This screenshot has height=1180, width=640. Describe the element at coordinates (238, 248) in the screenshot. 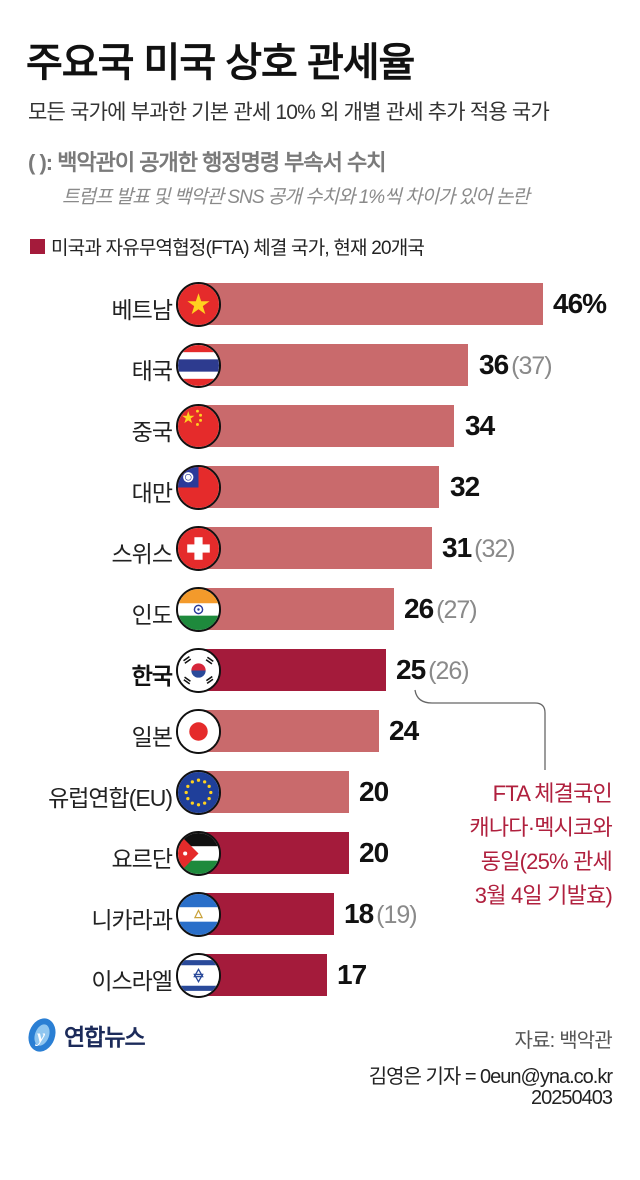

I see `legend-label: 미국과 자유무역협정(FTA) 체결 국가, 현재 20개국` at that location.